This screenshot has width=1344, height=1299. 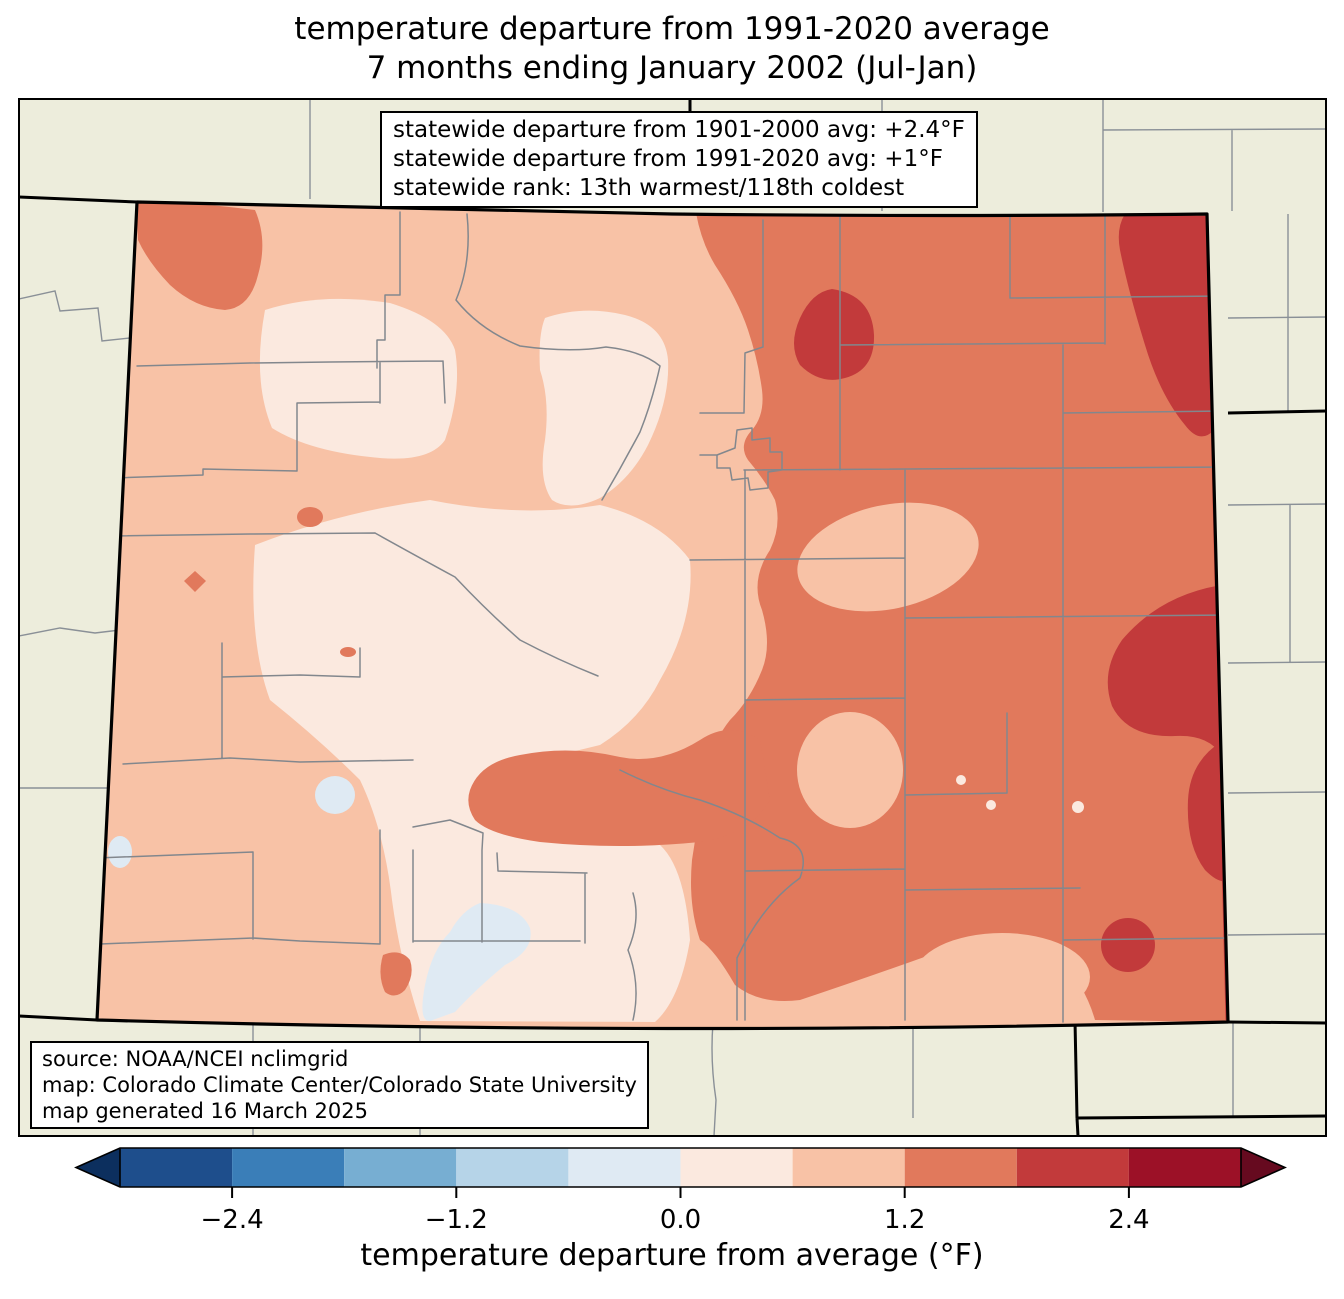 I want to click on anomaly-region-red-east-lens, so click(x=1165, y=672).